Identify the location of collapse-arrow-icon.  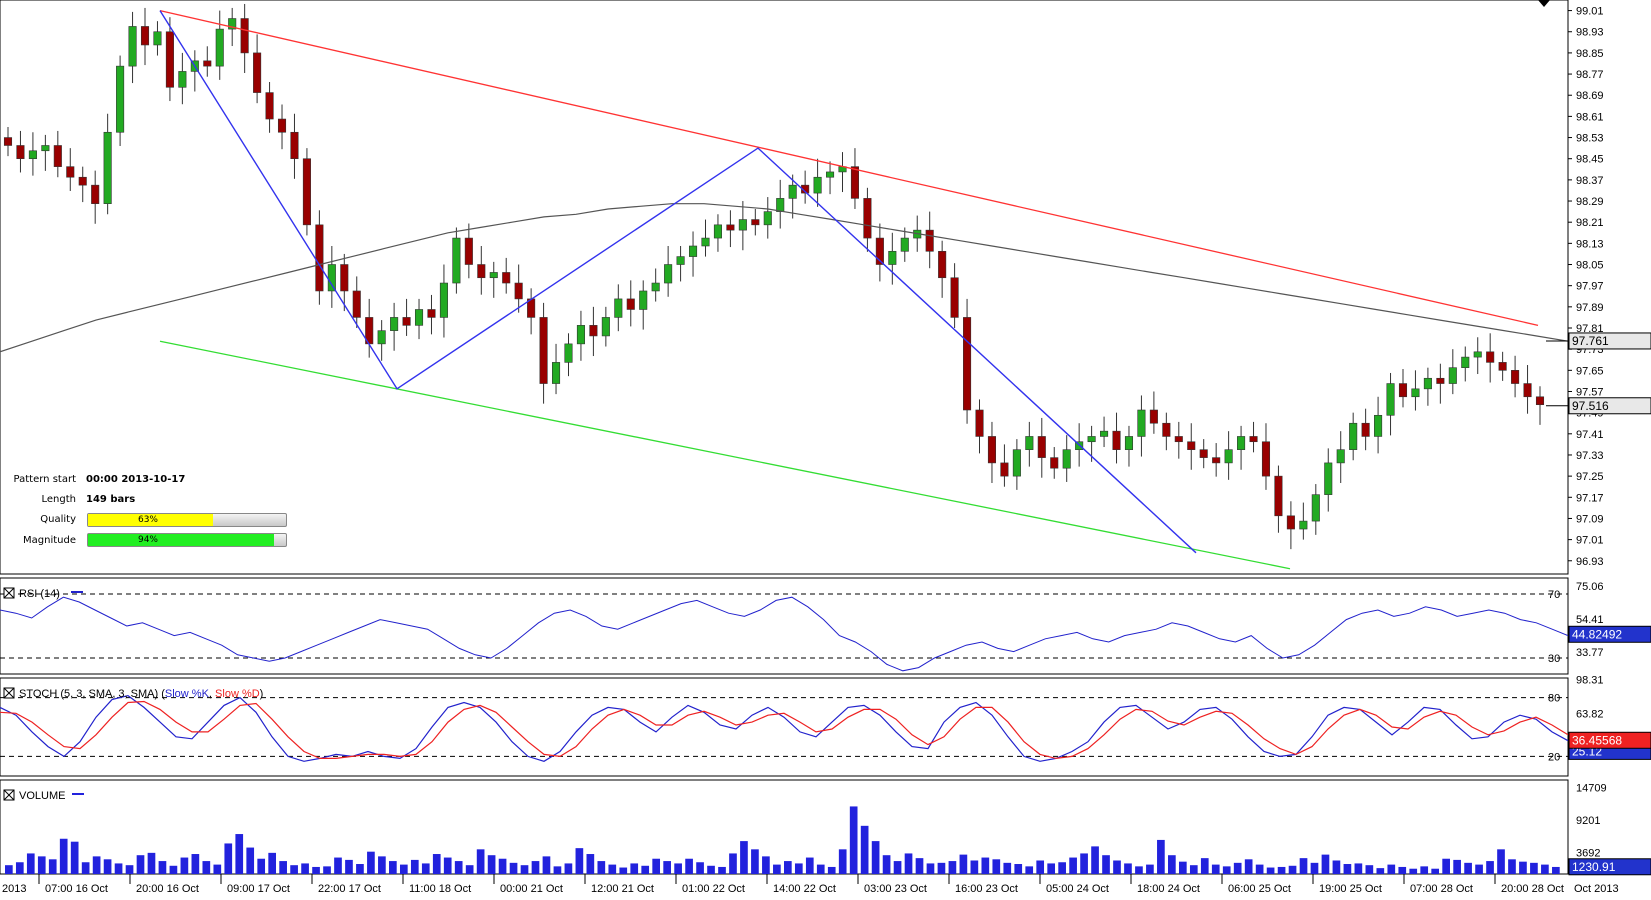
(1544, 3).